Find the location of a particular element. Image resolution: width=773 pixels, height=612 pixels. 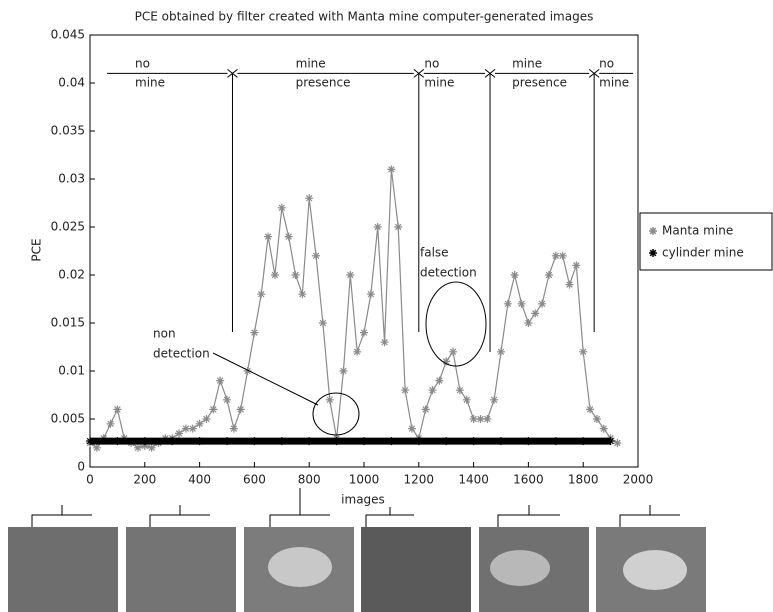

legend-label: Manta mine is located at coordinates (697, 231).